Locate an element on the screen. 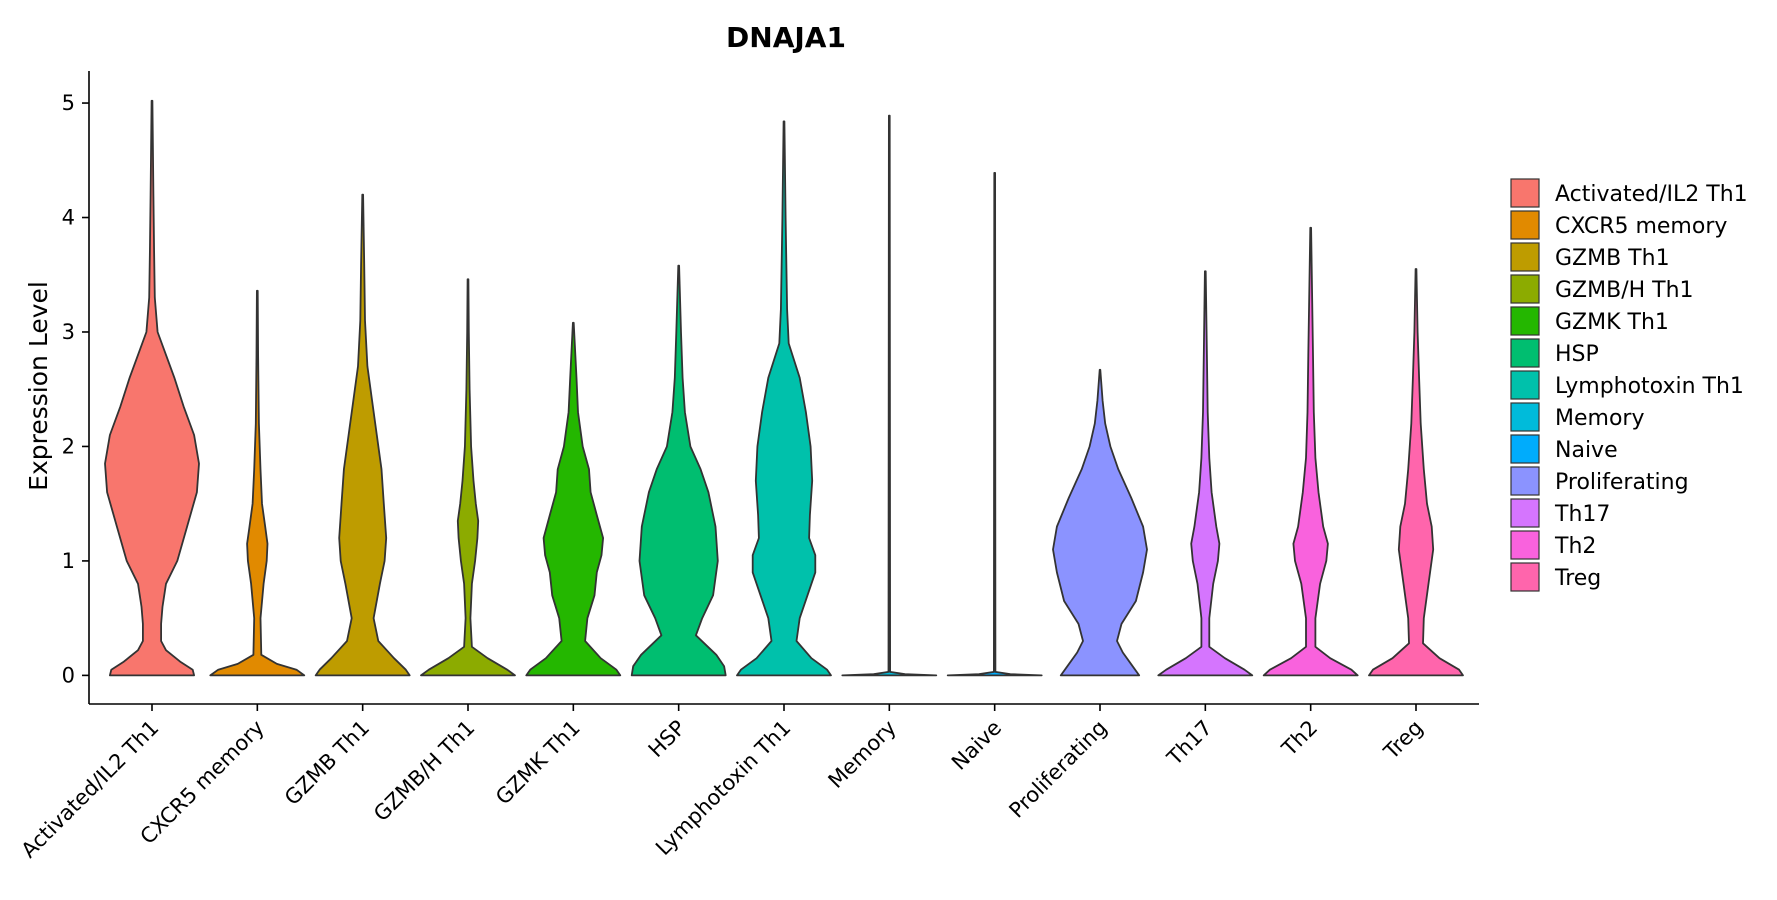 The width and height of the screenshot is (1777, 900). legend-label-hsp: HSP is located at coordinates (1577, 354).